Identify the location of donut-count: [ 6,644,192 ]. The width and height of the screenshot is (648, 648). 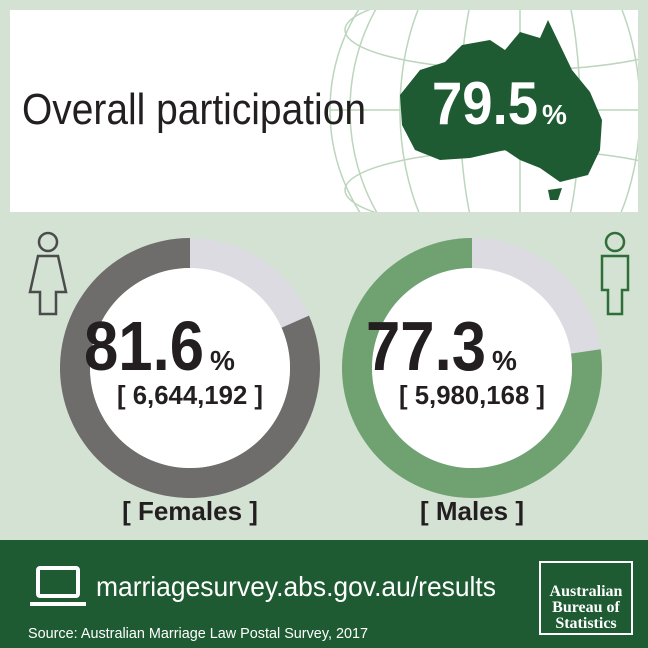
(190, 395).